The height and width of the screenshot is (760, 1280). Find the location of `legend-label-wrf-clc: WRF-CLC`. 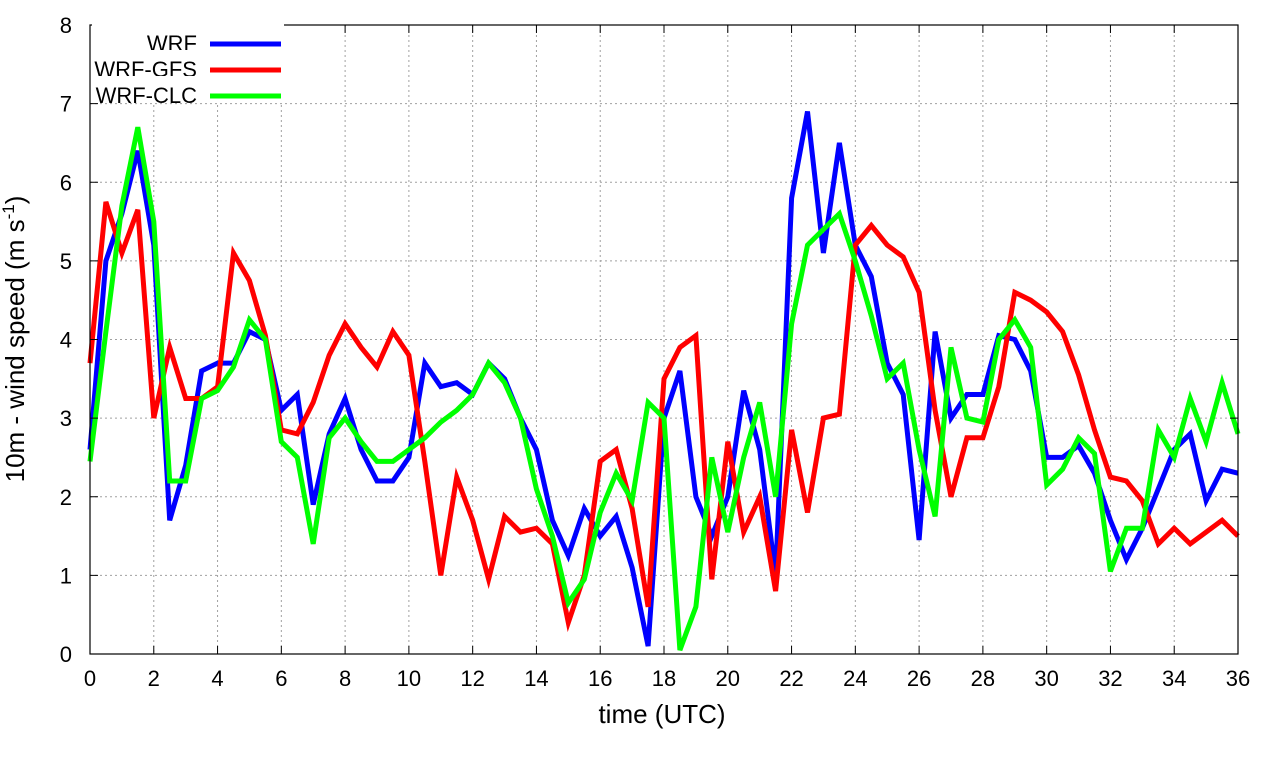

legend-label-wrf-clc: WRF-CLC is located at coordinates (147, 95).